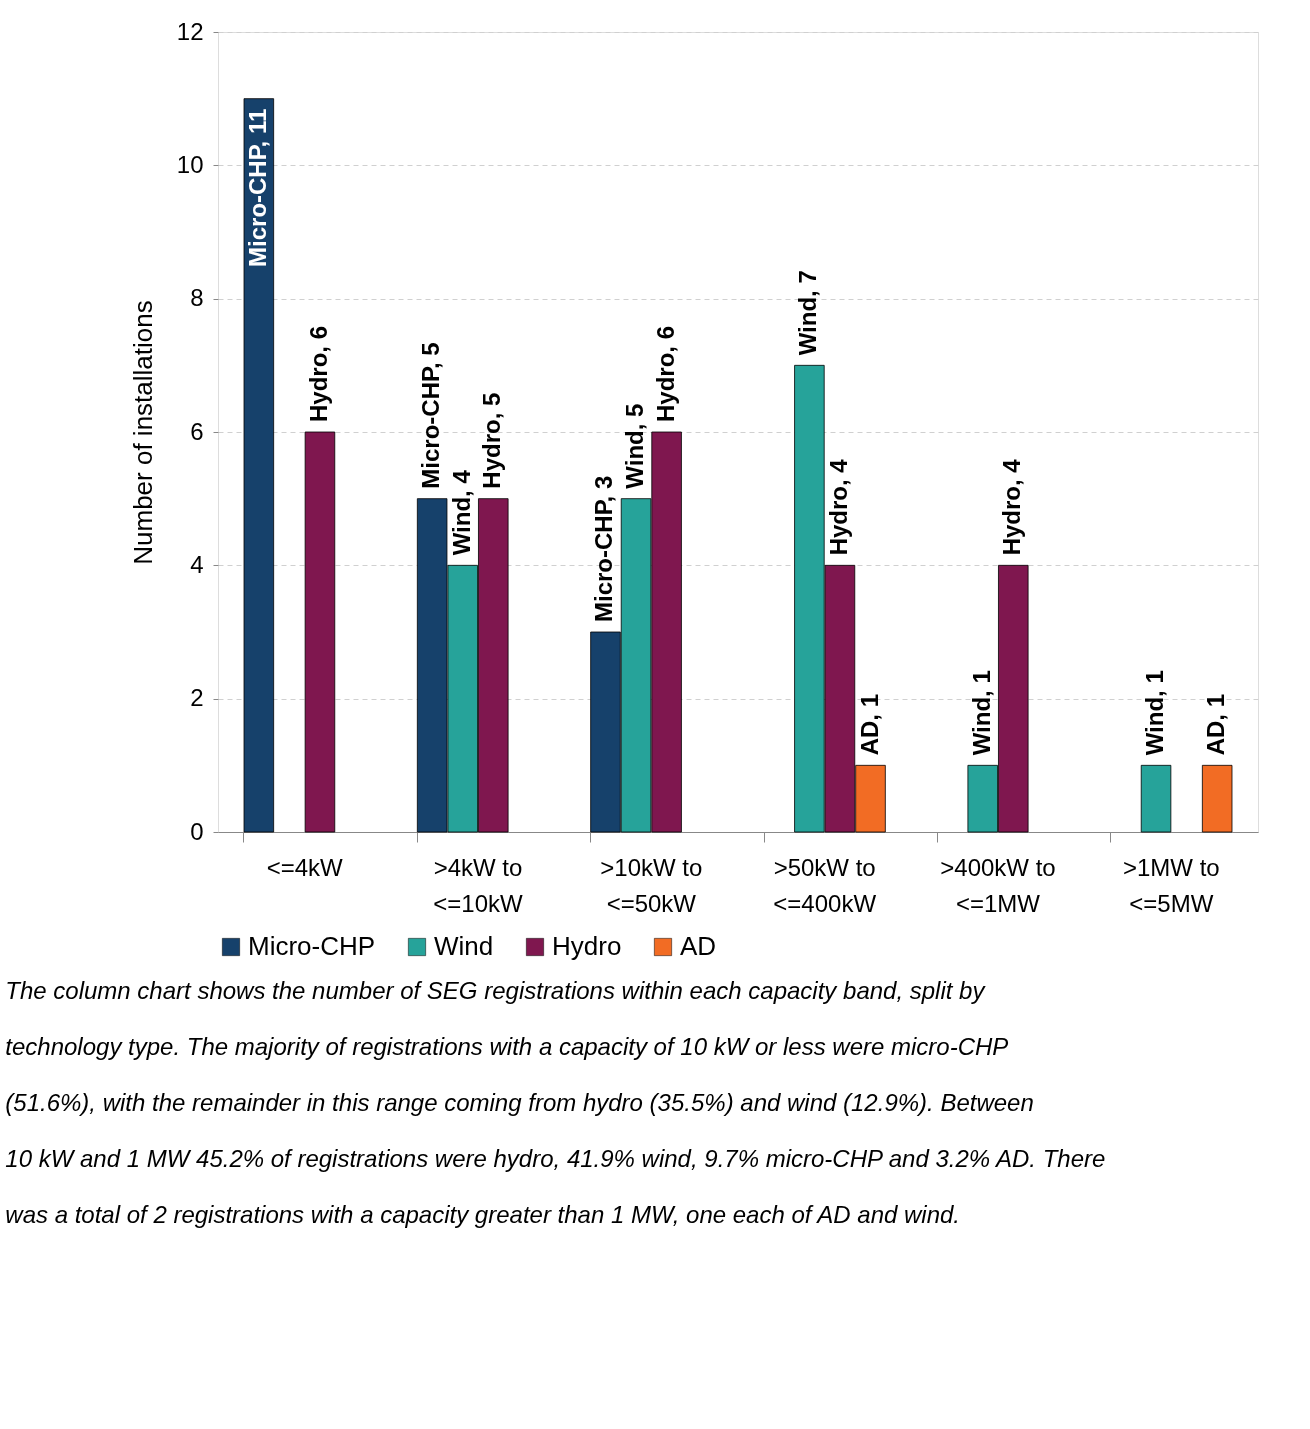 This screenshot has width=1310, height=1429. Describe the element at coordinates (197, 564) in the screenshot. I see `y-tick-label: 4` at that location.